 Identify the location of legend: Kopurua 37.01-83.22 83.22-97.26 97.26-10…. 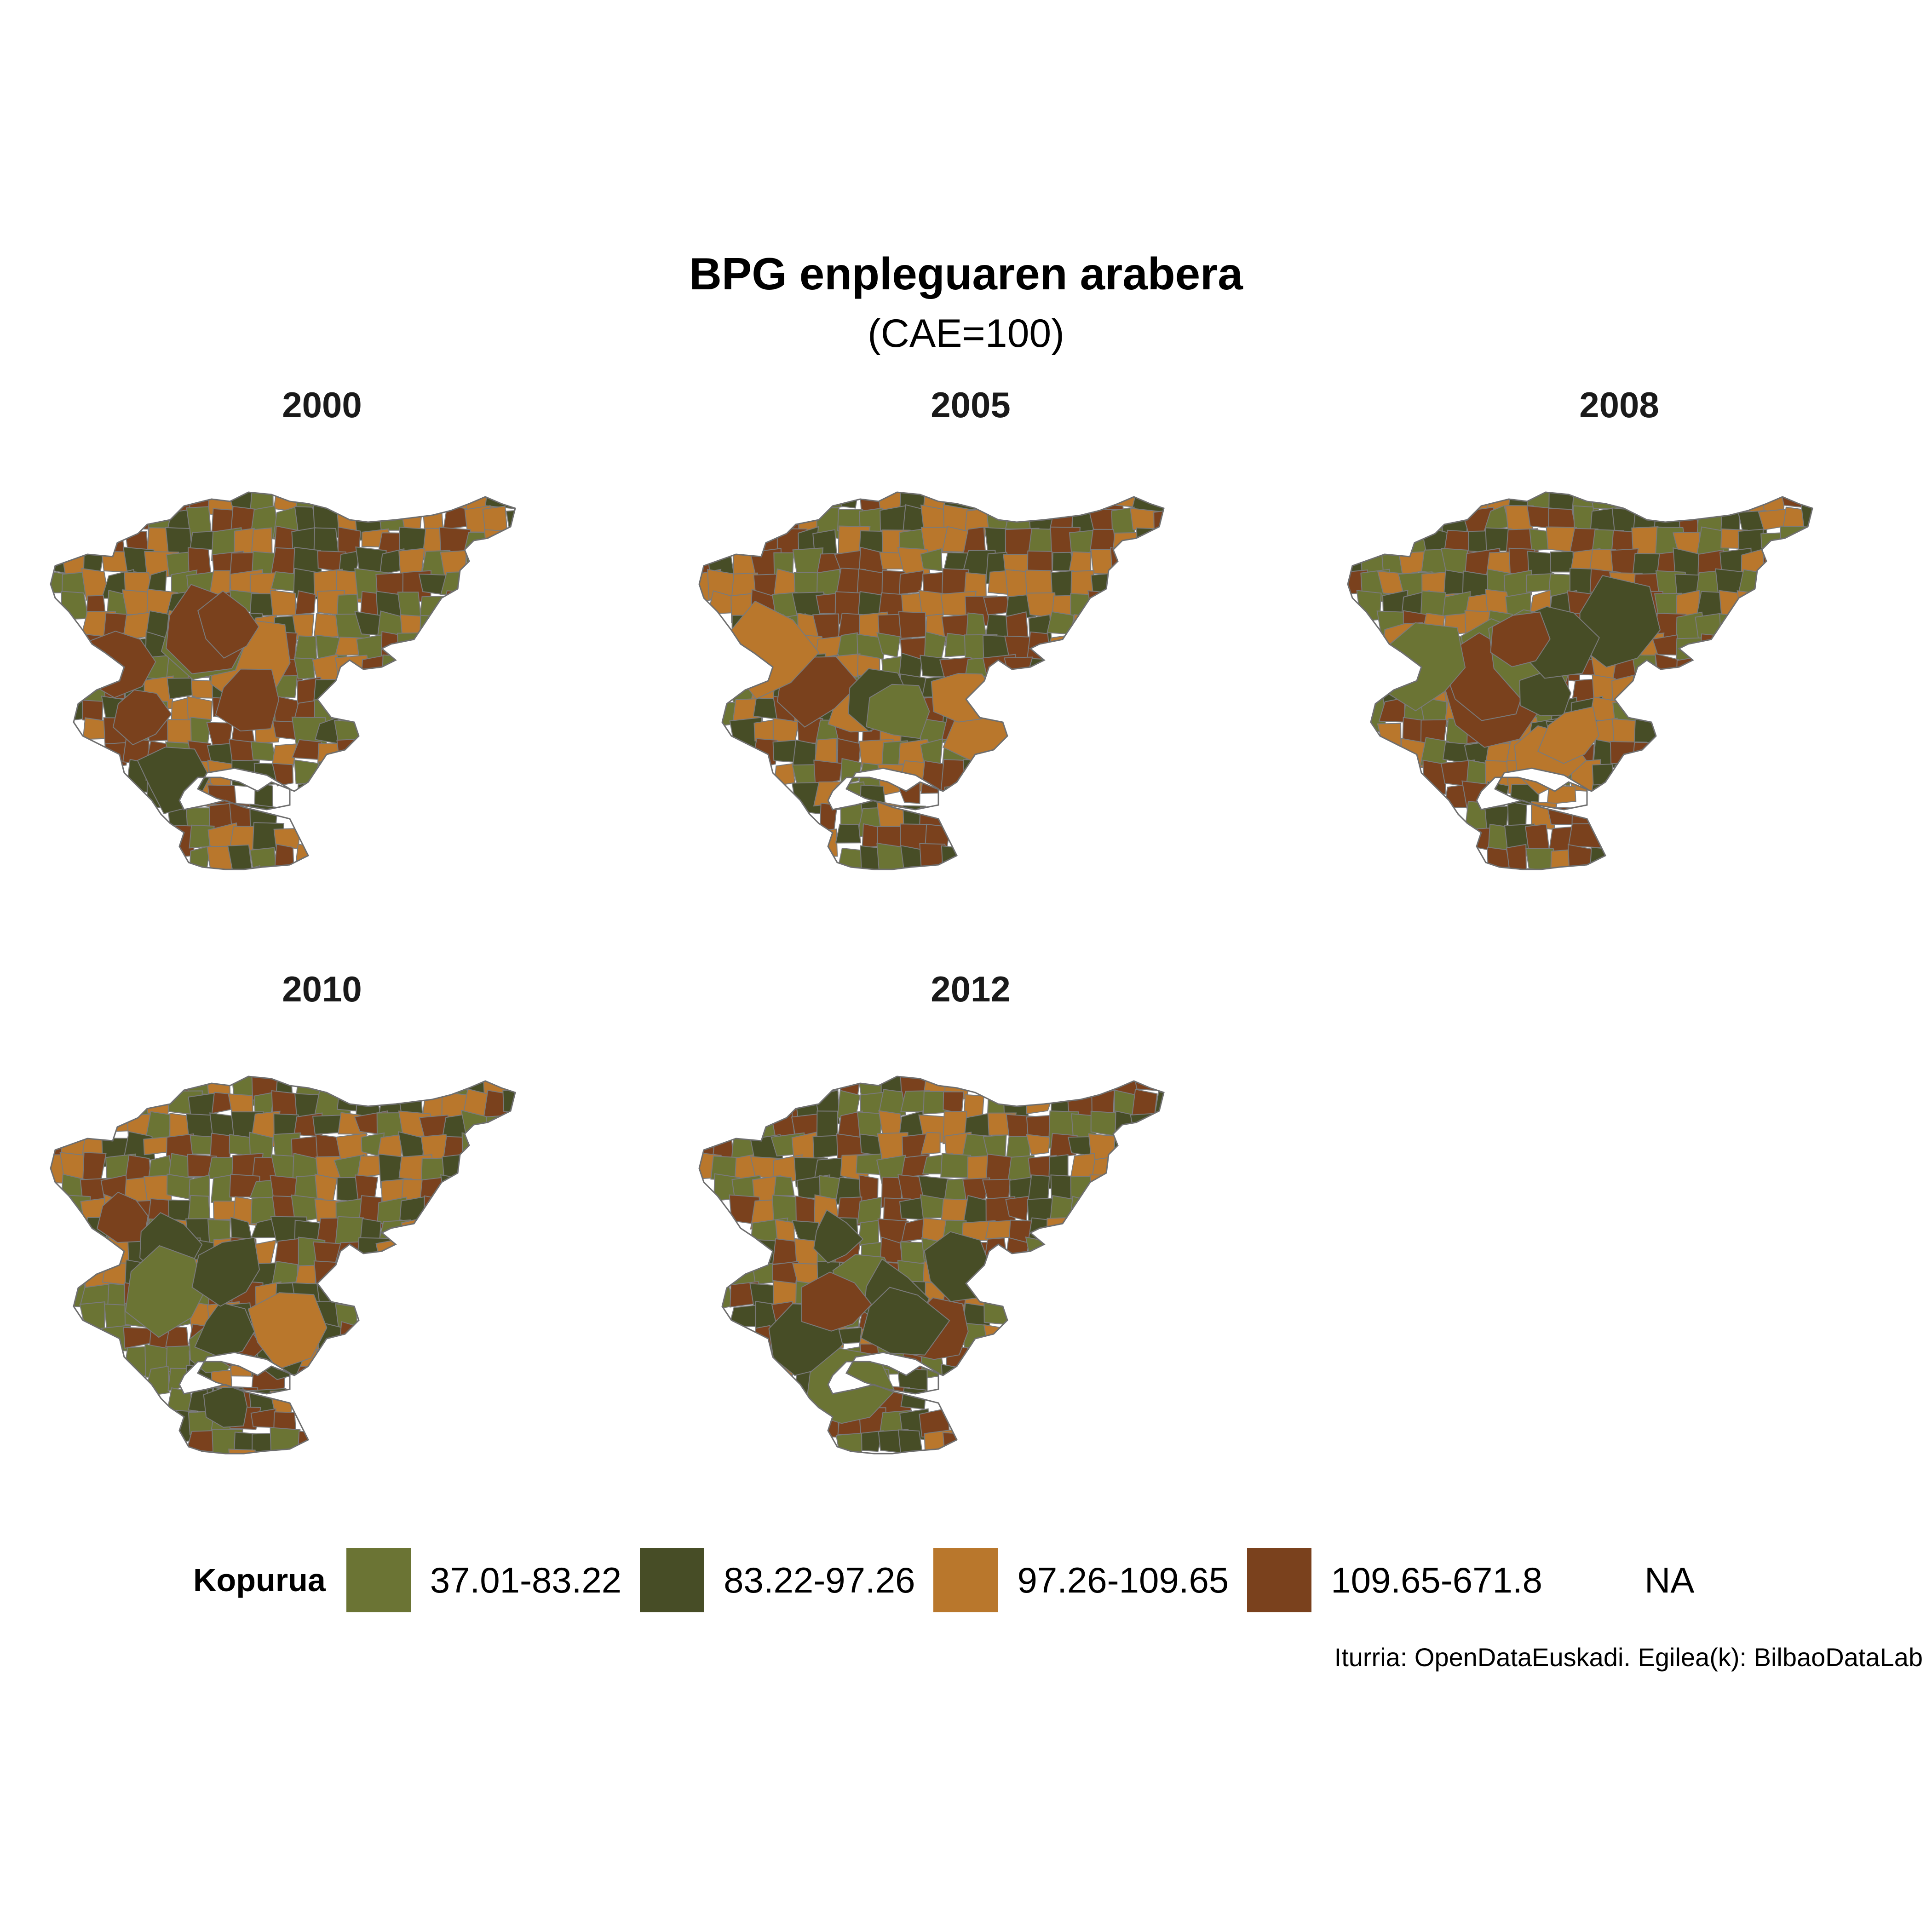
(953, 1580).